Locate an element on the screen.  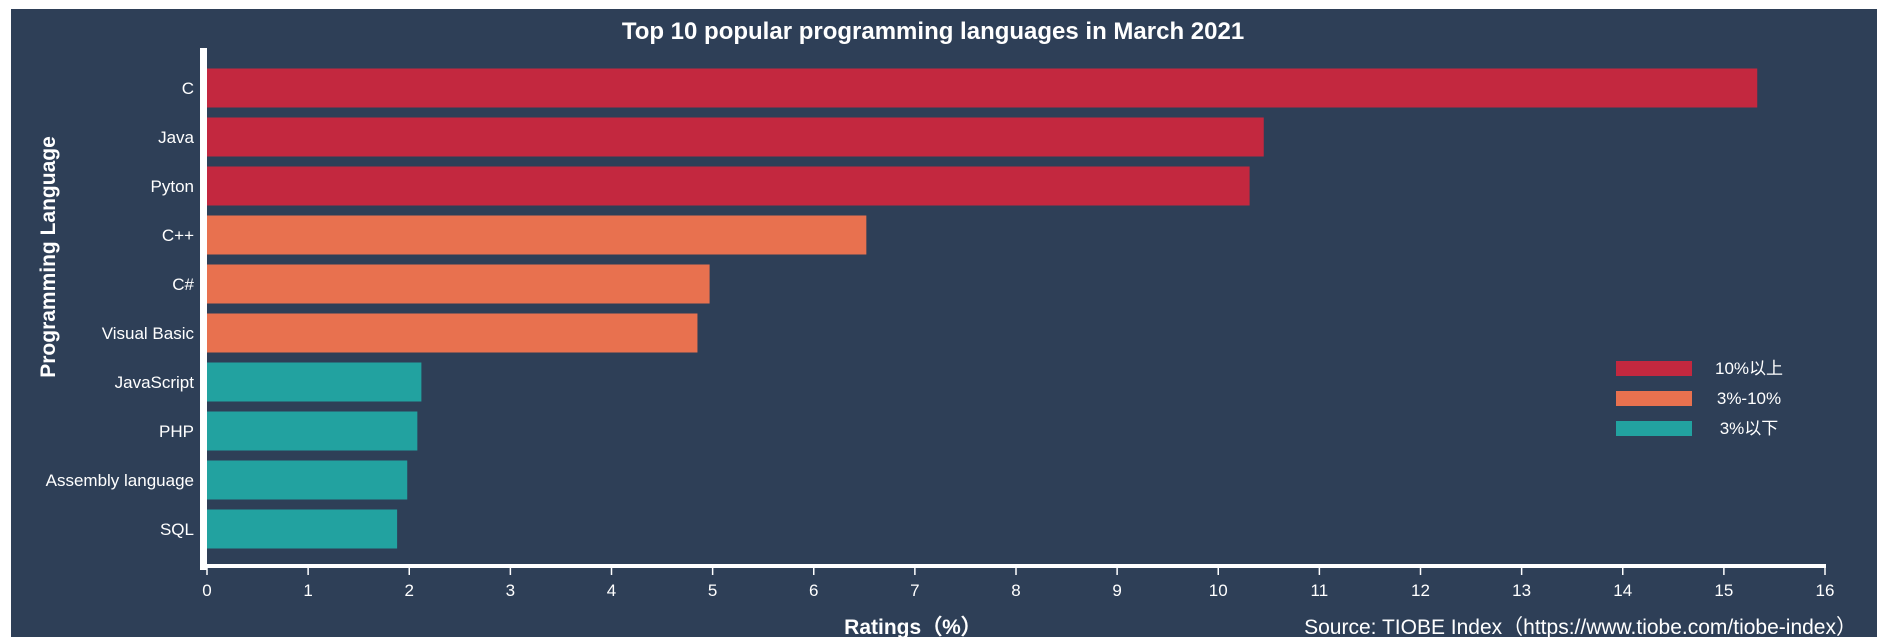
x-tick-label: 12 is located at coordinates (1420, 590).